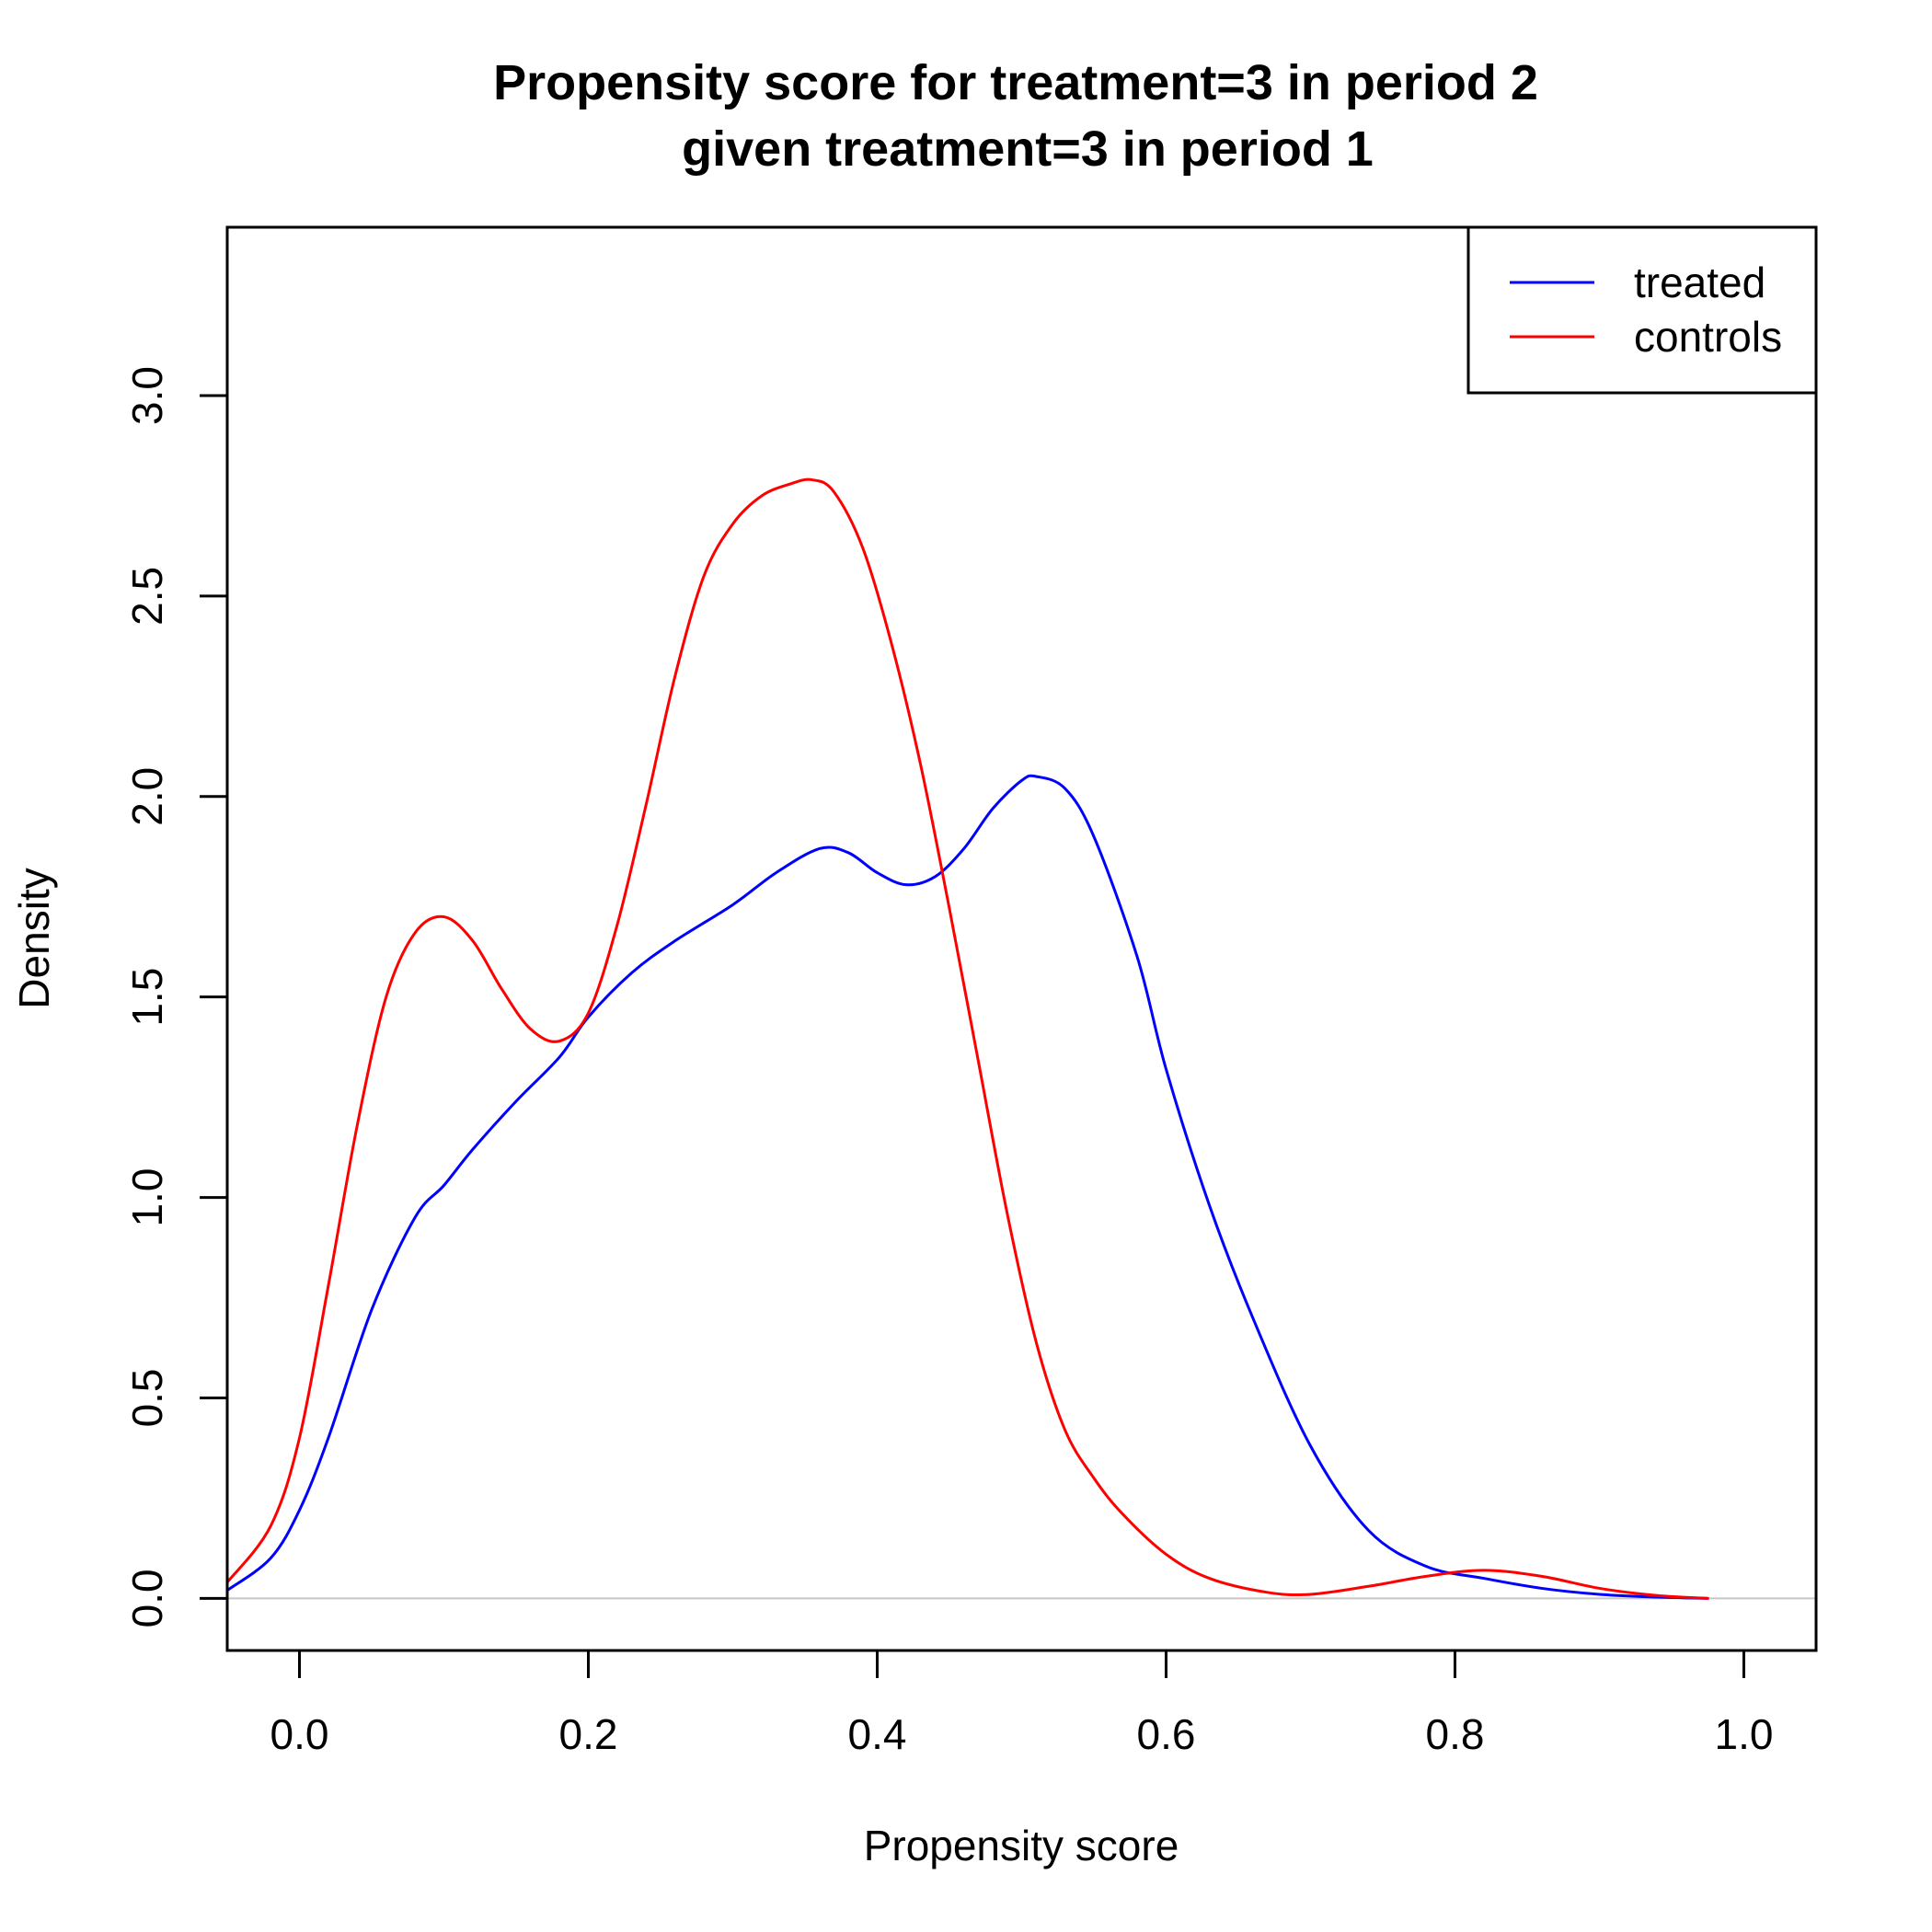 This screenshot has width=1932, height=1932. What do you see at coordinates (877, 1734) in the screenshot?
I see `x-tick-label: 0.4` at bounding box center [877, 1734].